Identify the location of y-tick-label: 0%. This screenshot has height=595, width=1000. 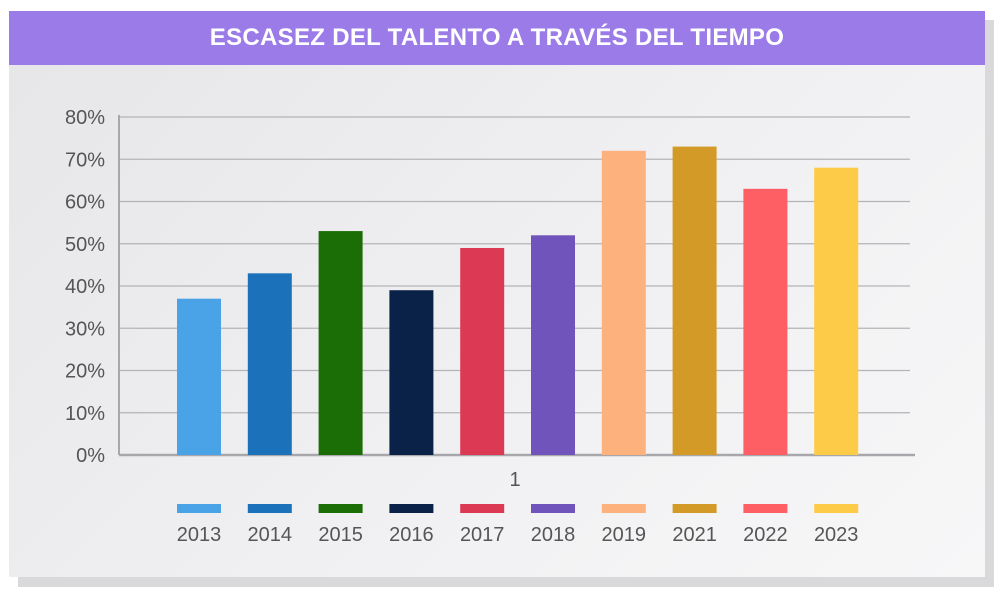
(90, 456).